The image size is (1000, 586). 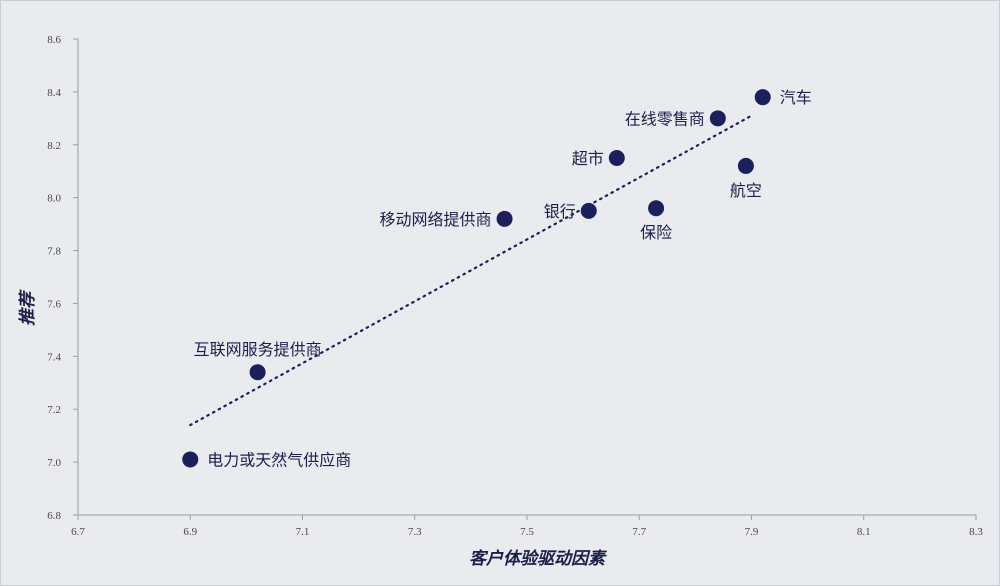 I want to click on y-tick-label: 7.2, so click(x=54, y=410).